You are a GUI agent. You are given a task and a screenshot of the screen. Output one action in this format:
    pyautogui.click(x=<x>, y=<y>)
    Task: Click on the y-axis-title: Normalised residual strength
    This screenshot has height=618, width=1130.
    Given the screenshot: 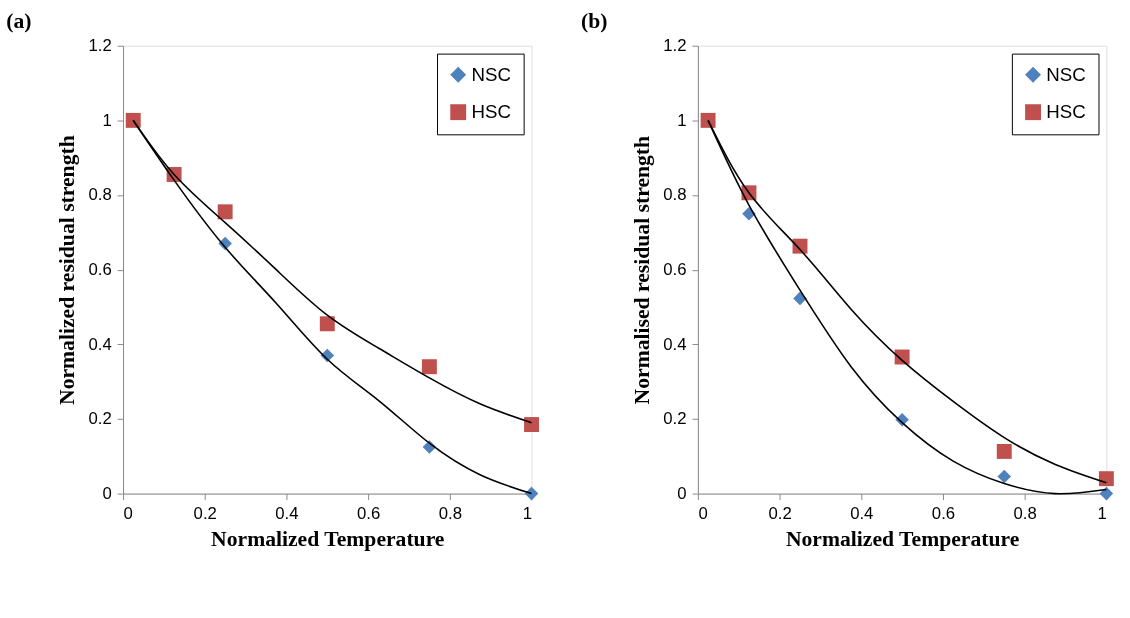 What is the action you would take?
    pyautogui.click(x=641, y=270)
    